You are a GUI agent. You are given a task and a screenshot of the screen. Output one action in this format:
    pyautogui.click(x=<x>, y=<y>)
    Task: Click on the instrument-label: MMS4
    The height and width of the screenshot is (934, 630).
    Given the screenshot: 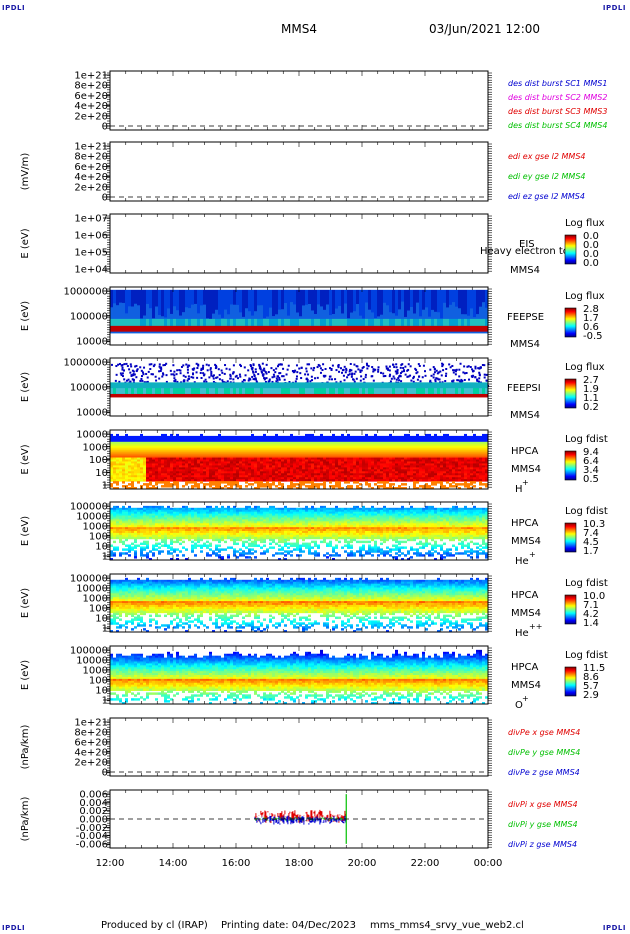 What is the action you would take?
    pyautogui.click(x=525, y=270)
    